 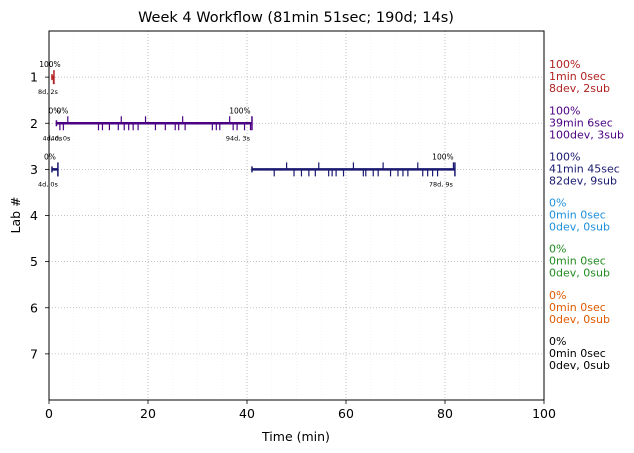 What do you see at coordinates (544, 413) in the screenshot?
I see `x-tick-label: 100` at bounding box center [544, 413].